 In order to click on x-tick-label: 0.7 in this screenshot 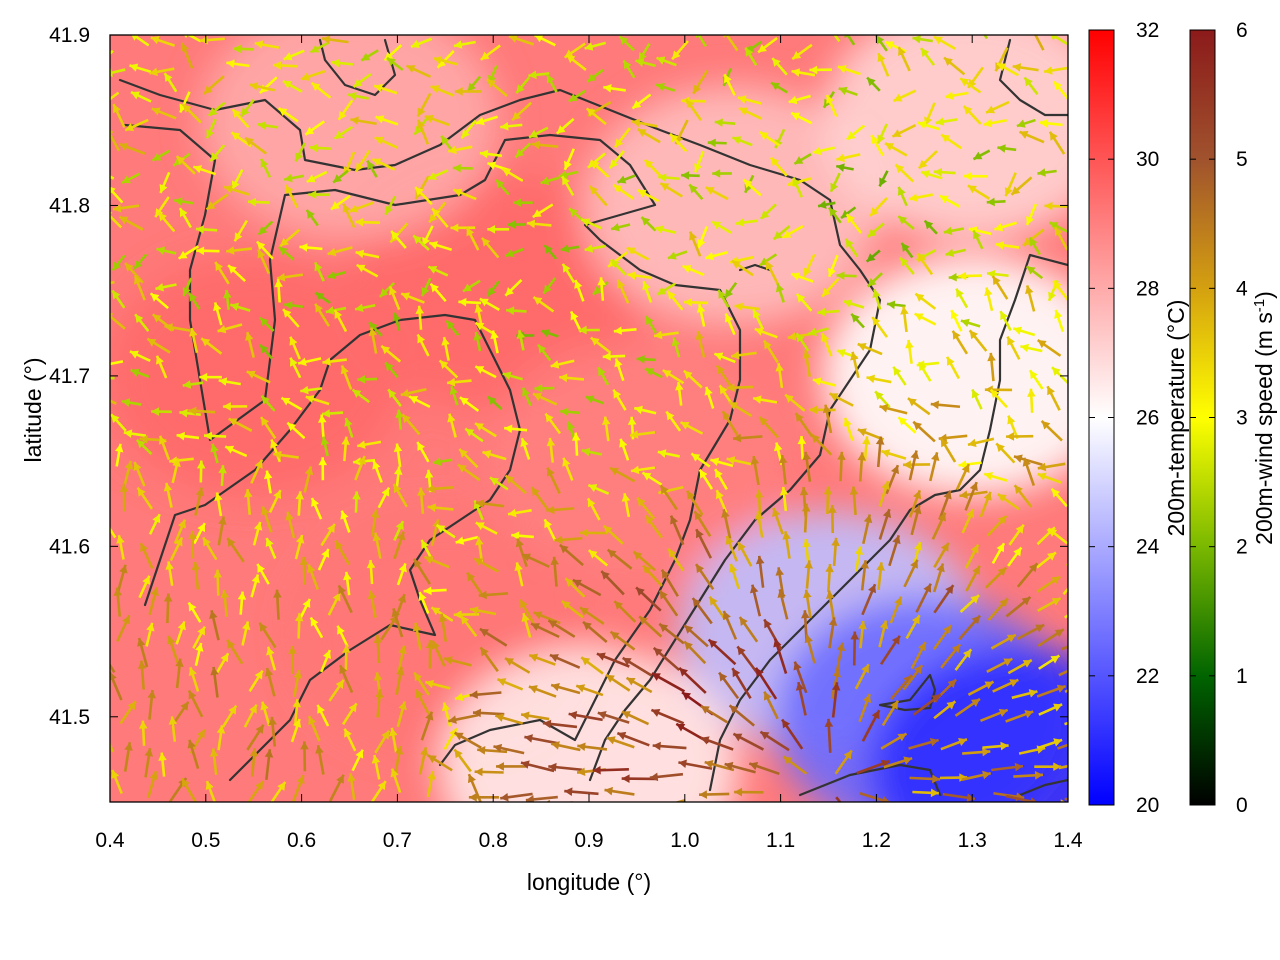, I will do `click(397, 840)`.